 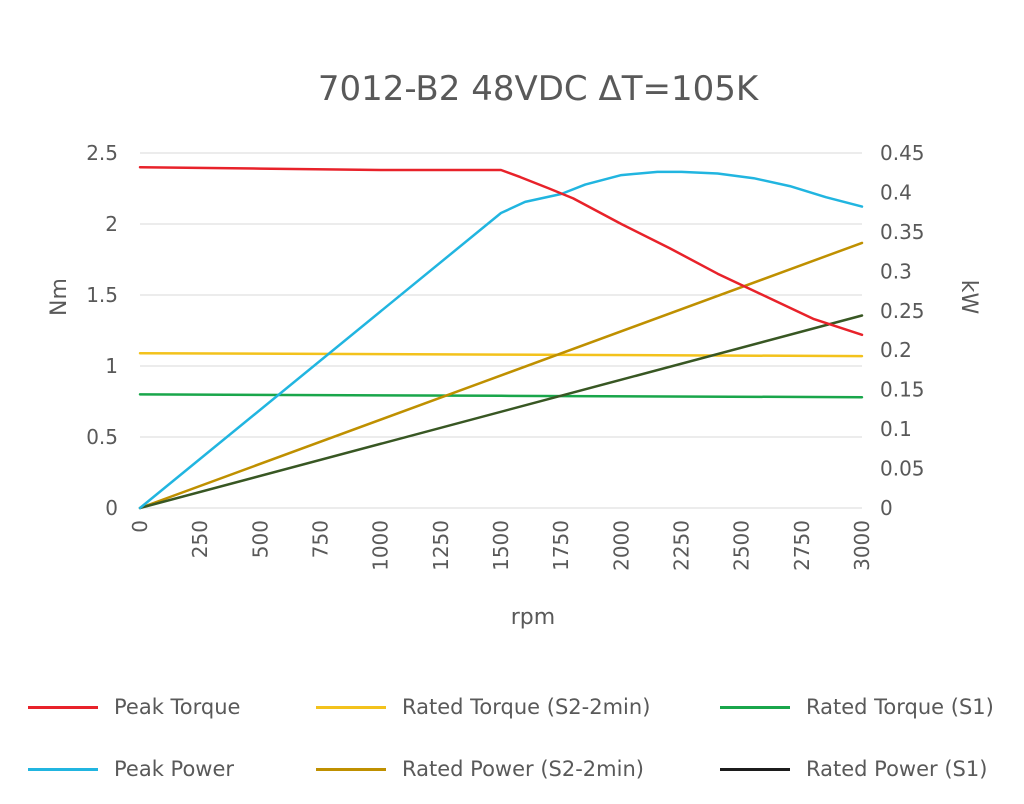 I want to click on x-tick-label: 750, so click(x=321, y=539).